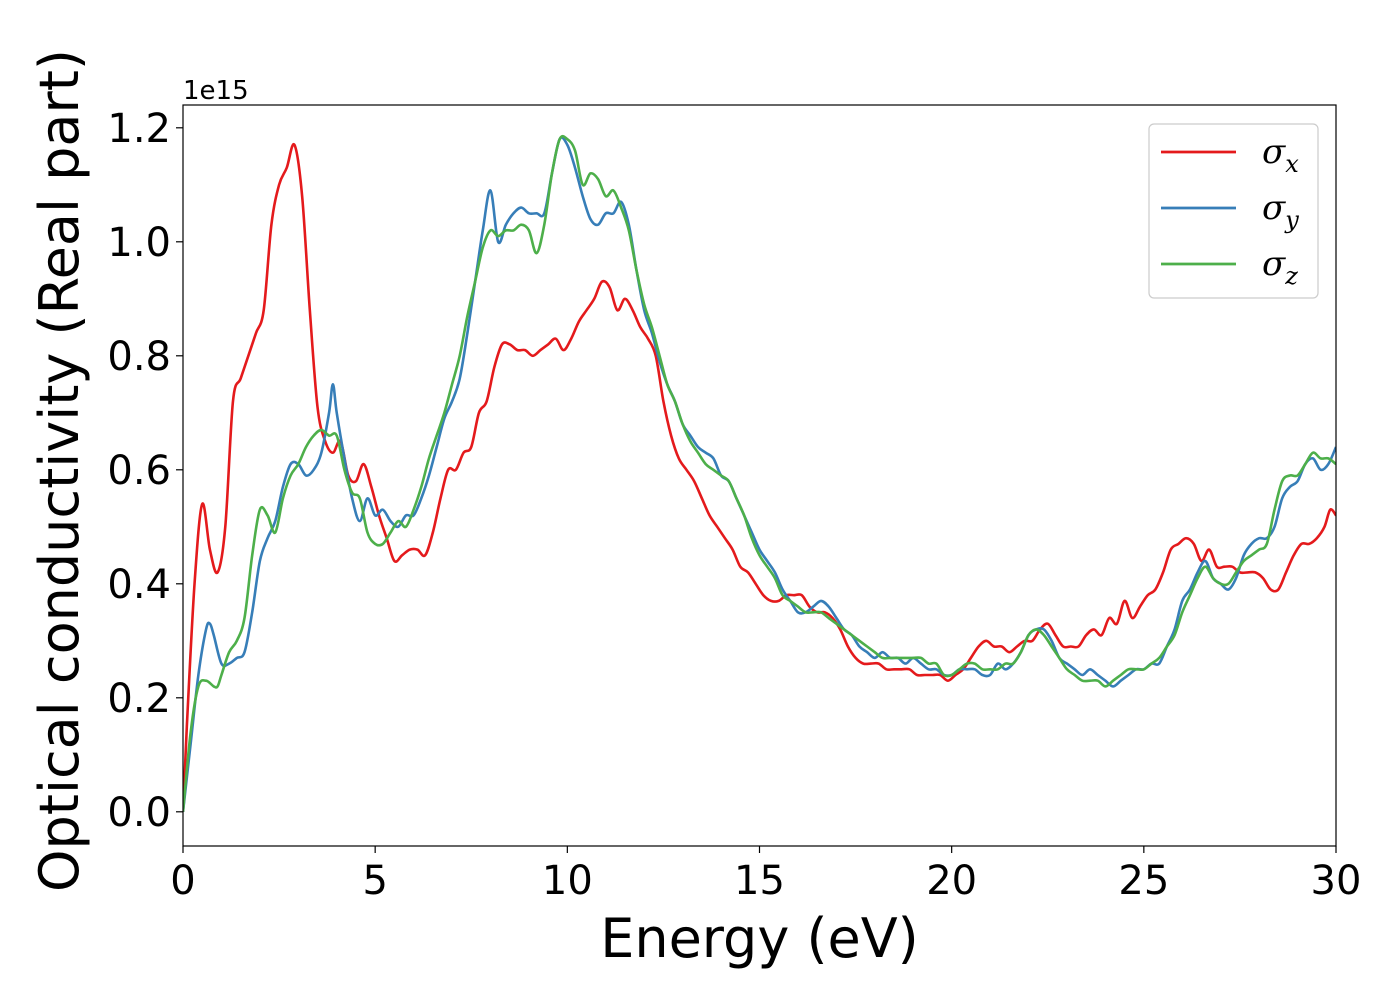 The width and height of the screenshot is (1400, 1000). I want to click on x-tick-label: 25, so click(1143, 881).